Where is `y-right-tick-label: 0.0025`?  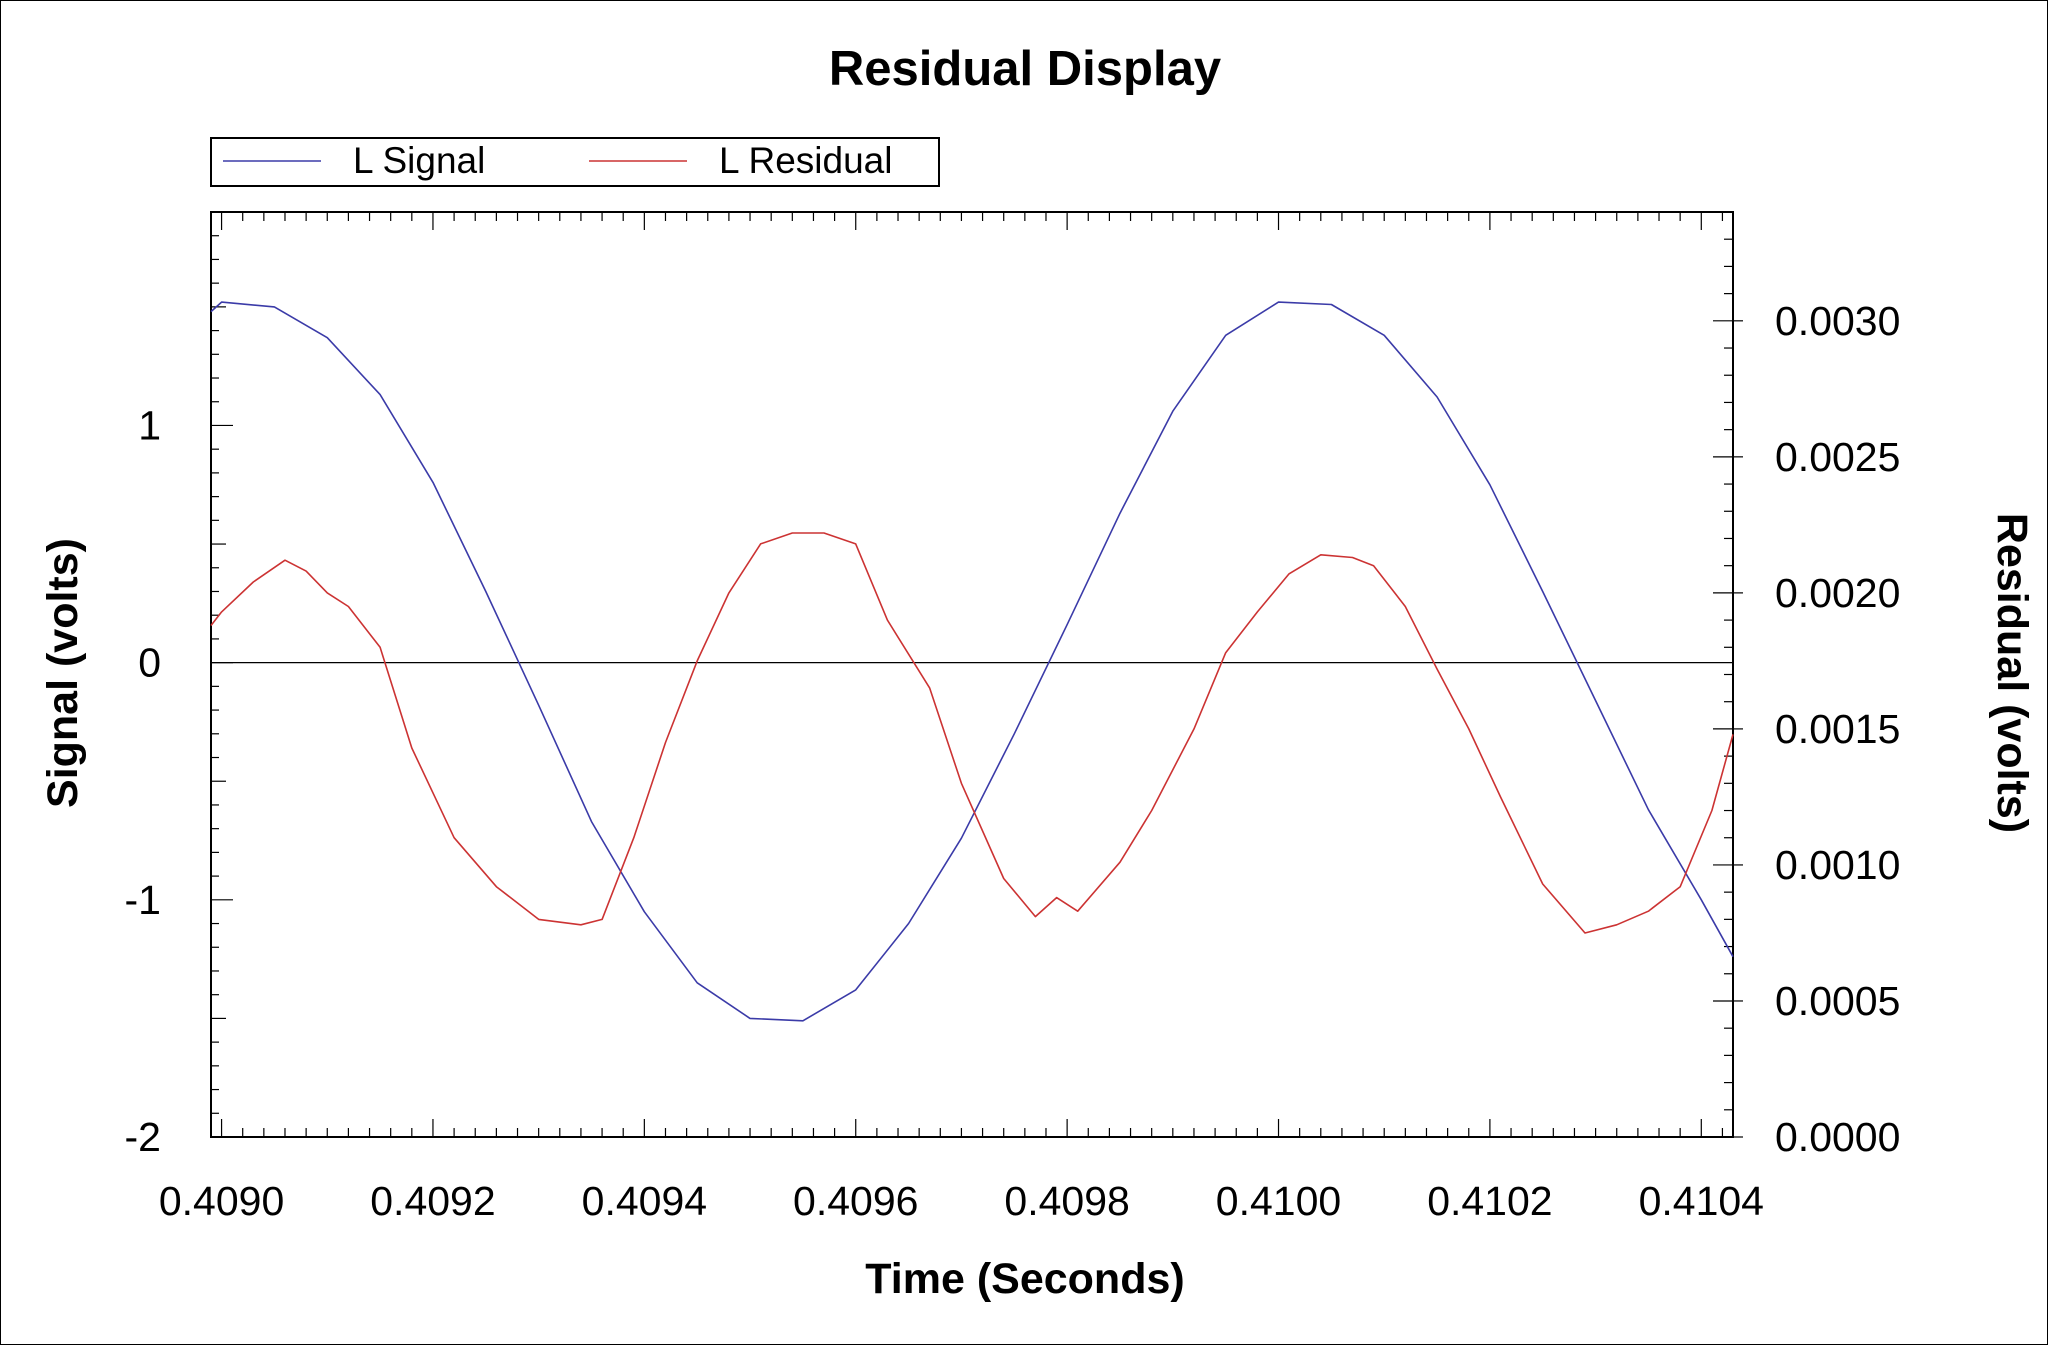
y-right-tick-label: 0.0025 is located at coordinates (1837, 457).